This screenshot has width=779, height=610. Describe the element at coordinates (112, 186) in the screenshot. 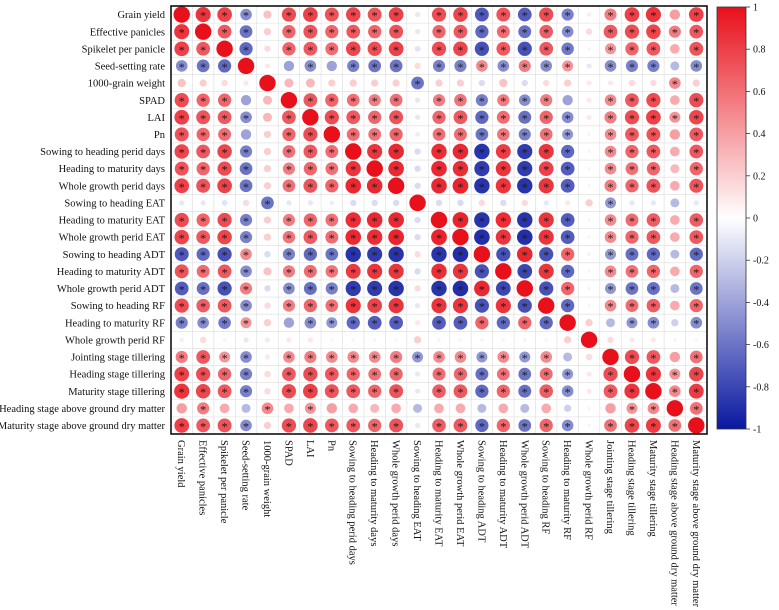

I see `row-label: Whole growth perid days` at that location.